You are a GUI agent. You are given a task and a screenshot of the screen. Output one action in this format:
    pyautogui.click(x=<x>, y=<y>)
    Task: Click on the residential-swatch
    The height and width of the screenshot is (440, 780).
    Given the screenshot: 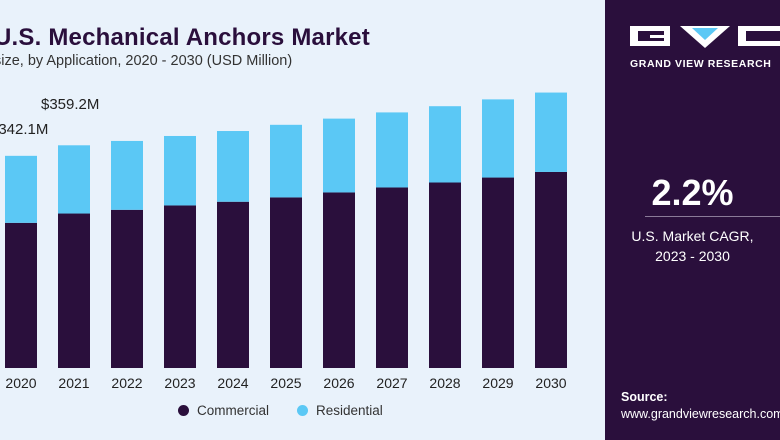 What is the action you would take?
    pyautogui.click(x=303, y=410)
    